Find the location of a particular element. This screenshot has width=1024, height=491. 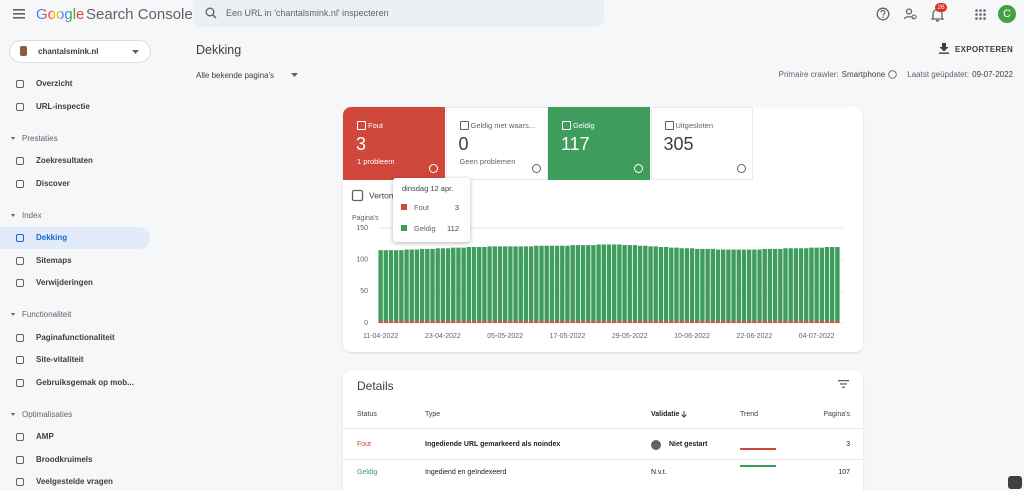

page-title: Dekking is located at coordinates (219, 50).